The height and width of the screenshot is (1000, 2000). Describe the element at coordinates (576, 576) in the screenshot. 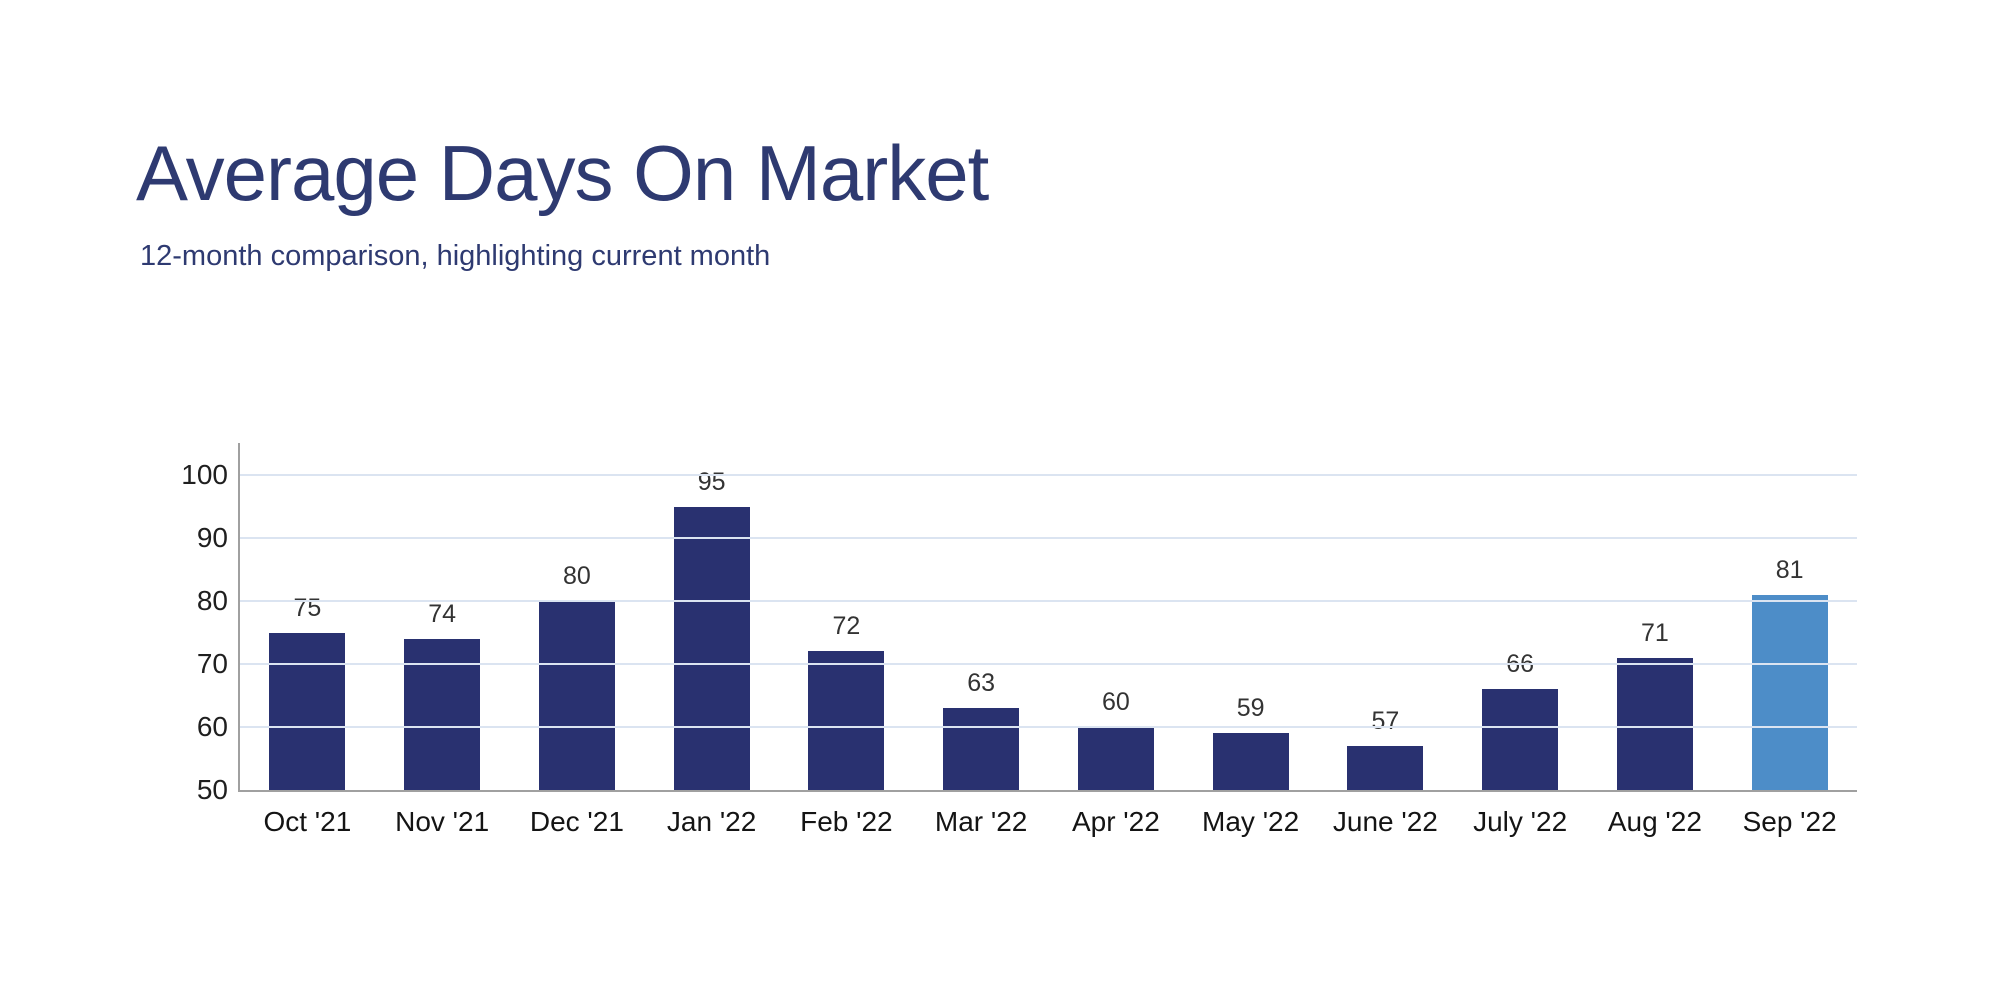

I see `bar-value-label: 80` at that location.